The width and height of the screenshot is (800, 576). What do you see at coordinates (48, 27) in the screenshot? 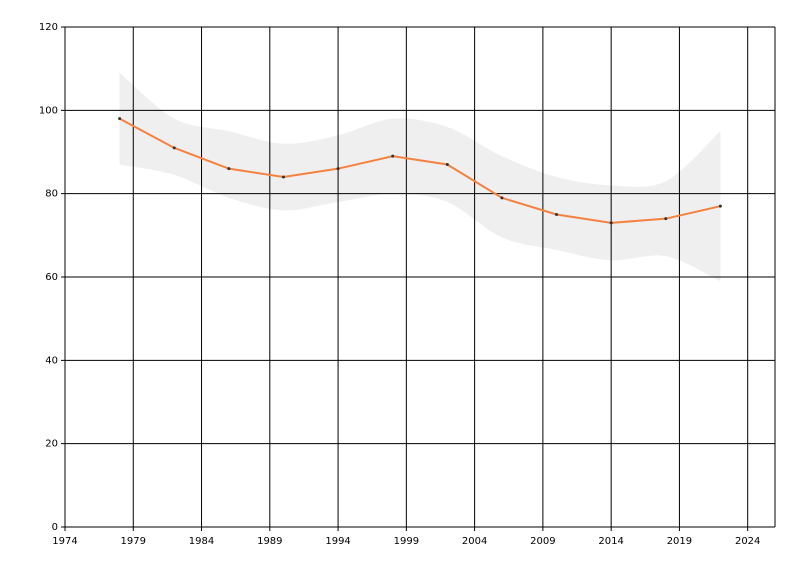
I see `y-tick-label: 120` at bounding box center [48, 27].